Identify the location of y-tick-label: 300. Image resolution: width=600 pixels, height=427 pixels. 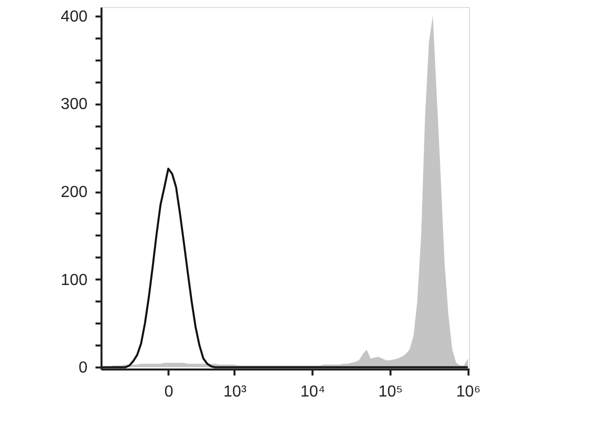
(74, 105).